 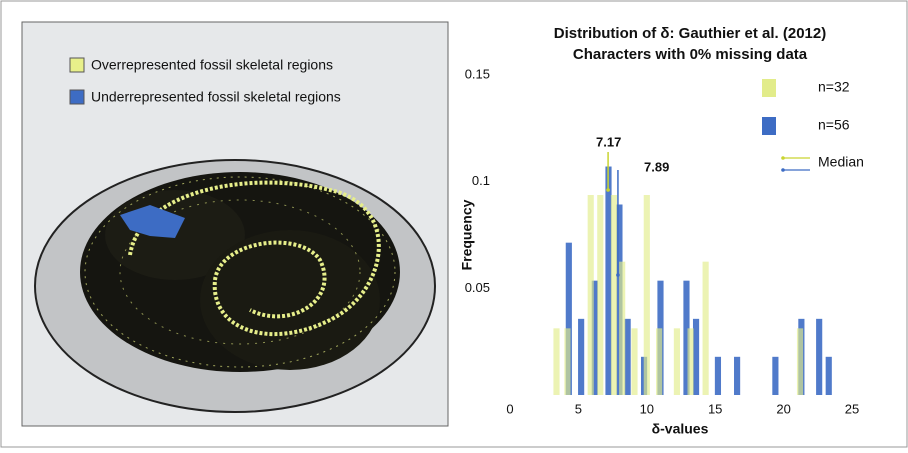 What do you see at coordinates (477, 73) in the screenshot?
I see `y-tick-label: 0.15` at bounding box center [477, 73].